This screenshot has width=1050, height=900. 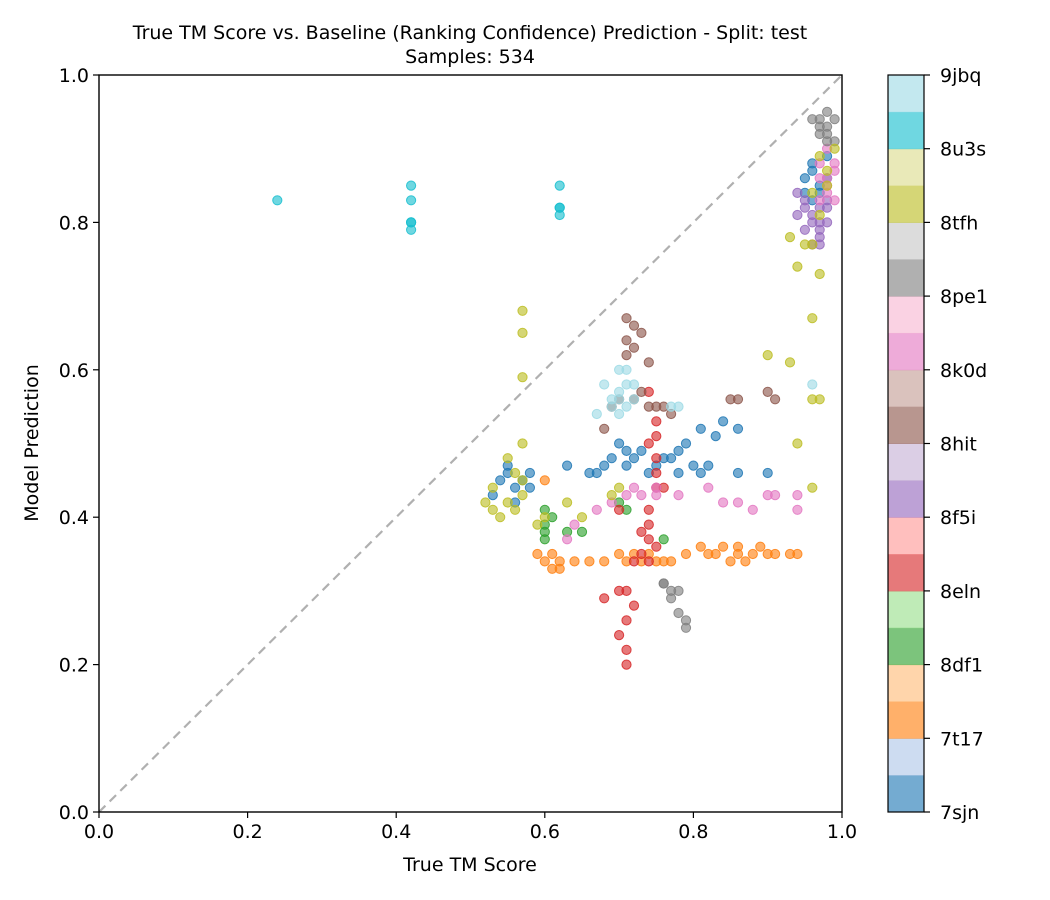 What do you see at coordinates (693, 832) in the screenshot?
I see `x-tick-label: 0.8` at bounding box center [693, 832].